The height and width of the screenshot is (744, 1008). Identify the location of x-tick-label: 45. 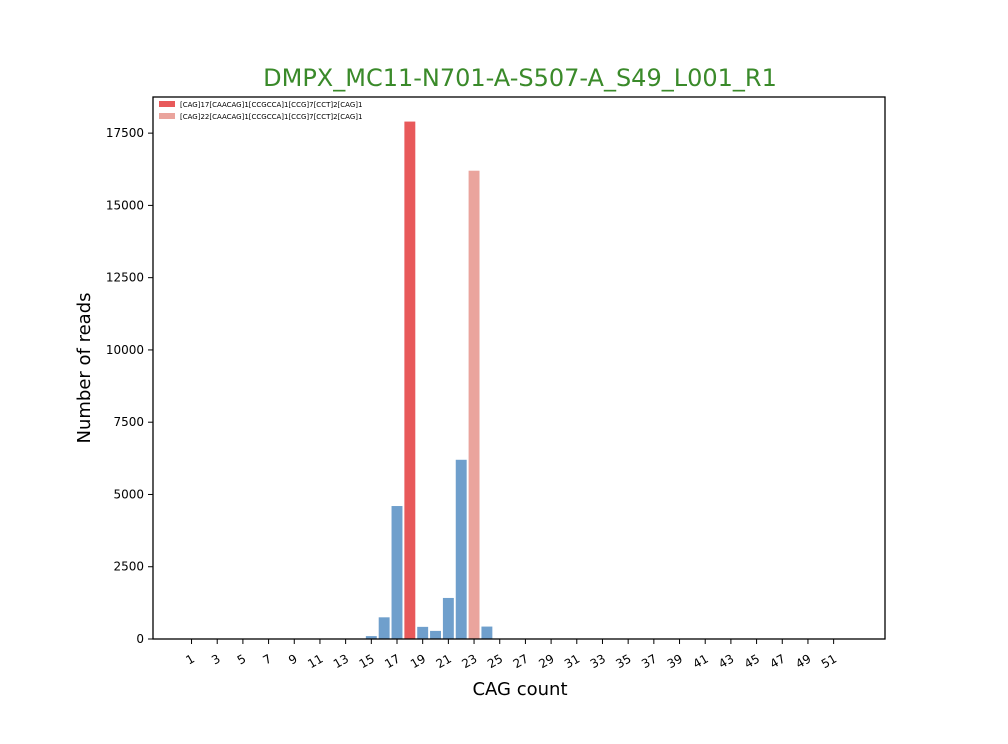
(752, 661).